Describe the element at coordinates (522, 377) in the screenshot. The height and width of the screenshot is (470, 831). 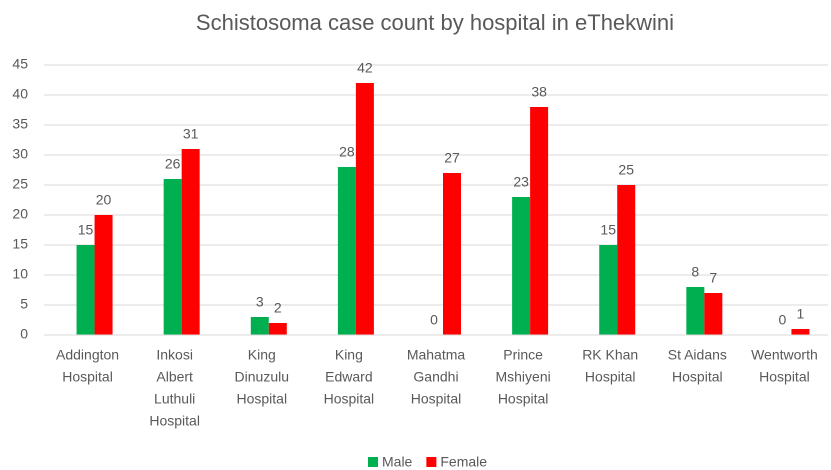
I see `x-tick-label: Mshiyeni` at that location.